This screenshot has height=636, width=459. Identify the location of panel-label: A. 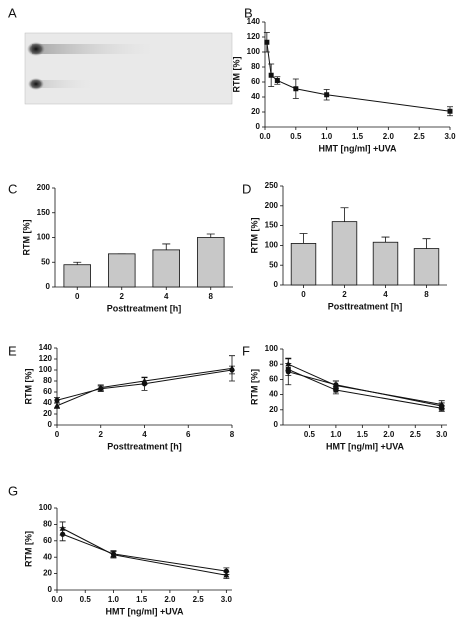
(12, 12).